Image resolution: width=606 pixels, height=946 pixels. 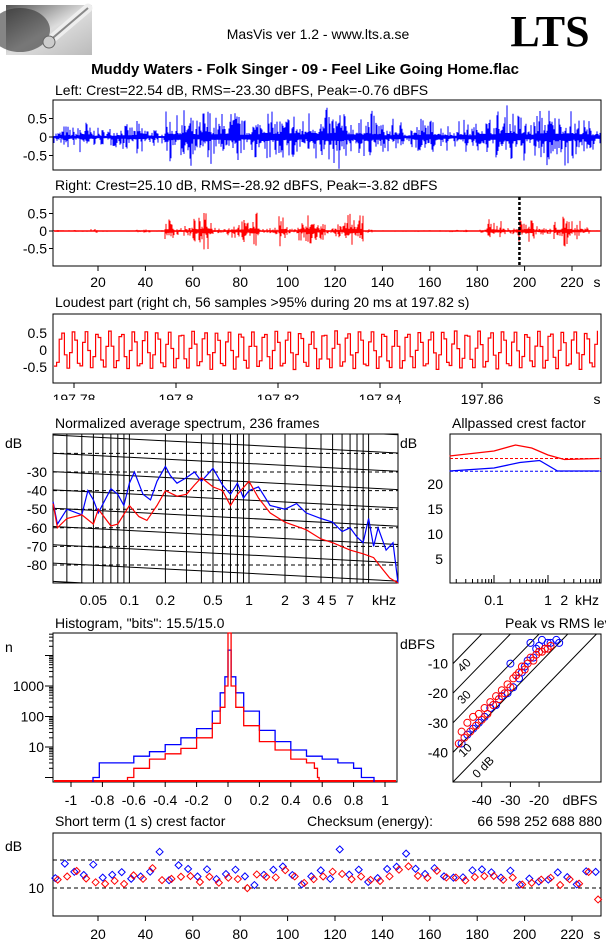 I want to click on crest-x-tick-label: 120, so click(x=335, y=934).